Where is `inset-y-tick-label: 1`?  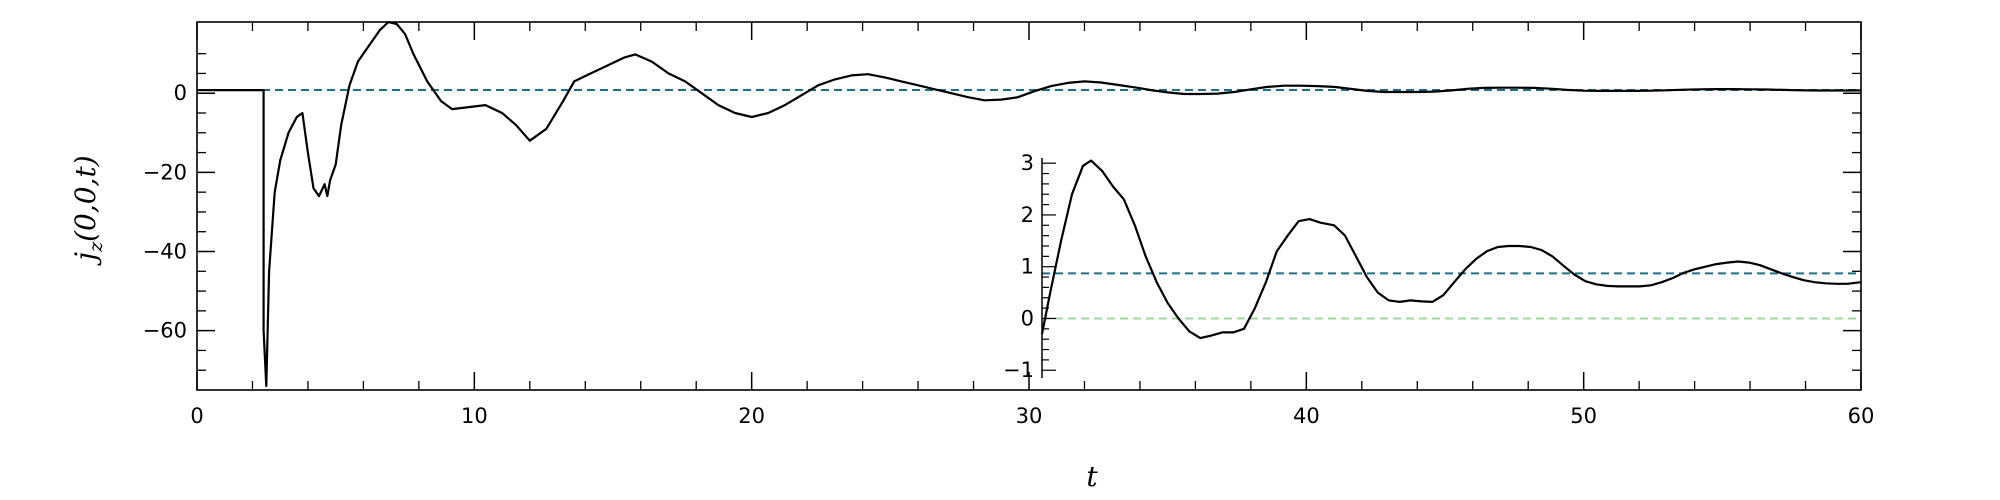 inset-y-tick-label: 1 is located at coordinates (1027, 267).